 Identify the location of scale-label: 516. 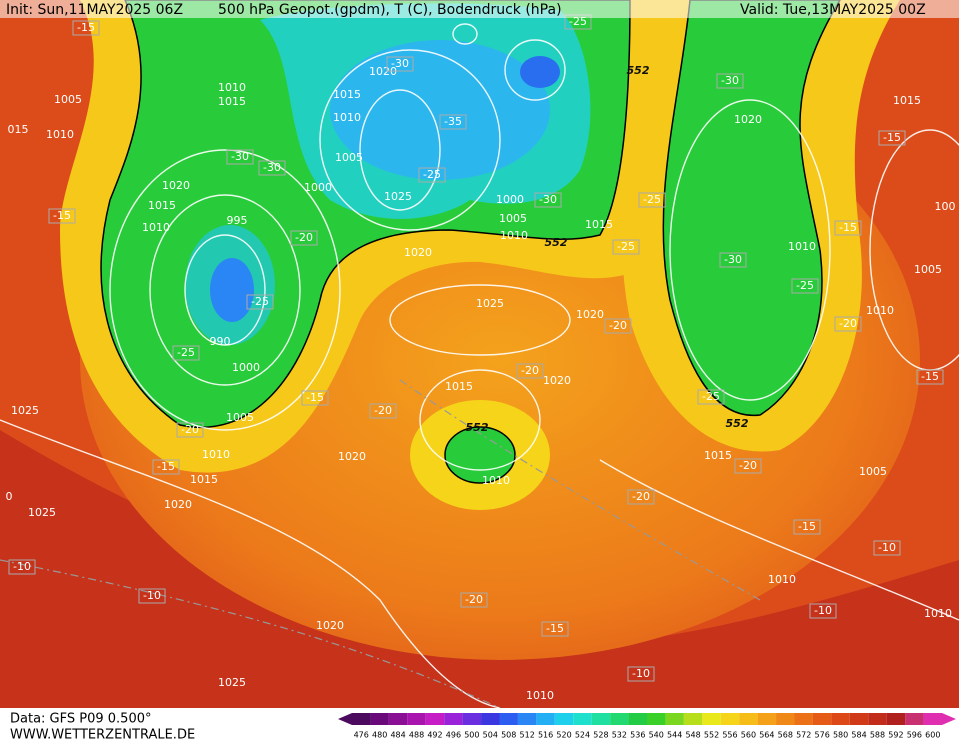
(545, 735).